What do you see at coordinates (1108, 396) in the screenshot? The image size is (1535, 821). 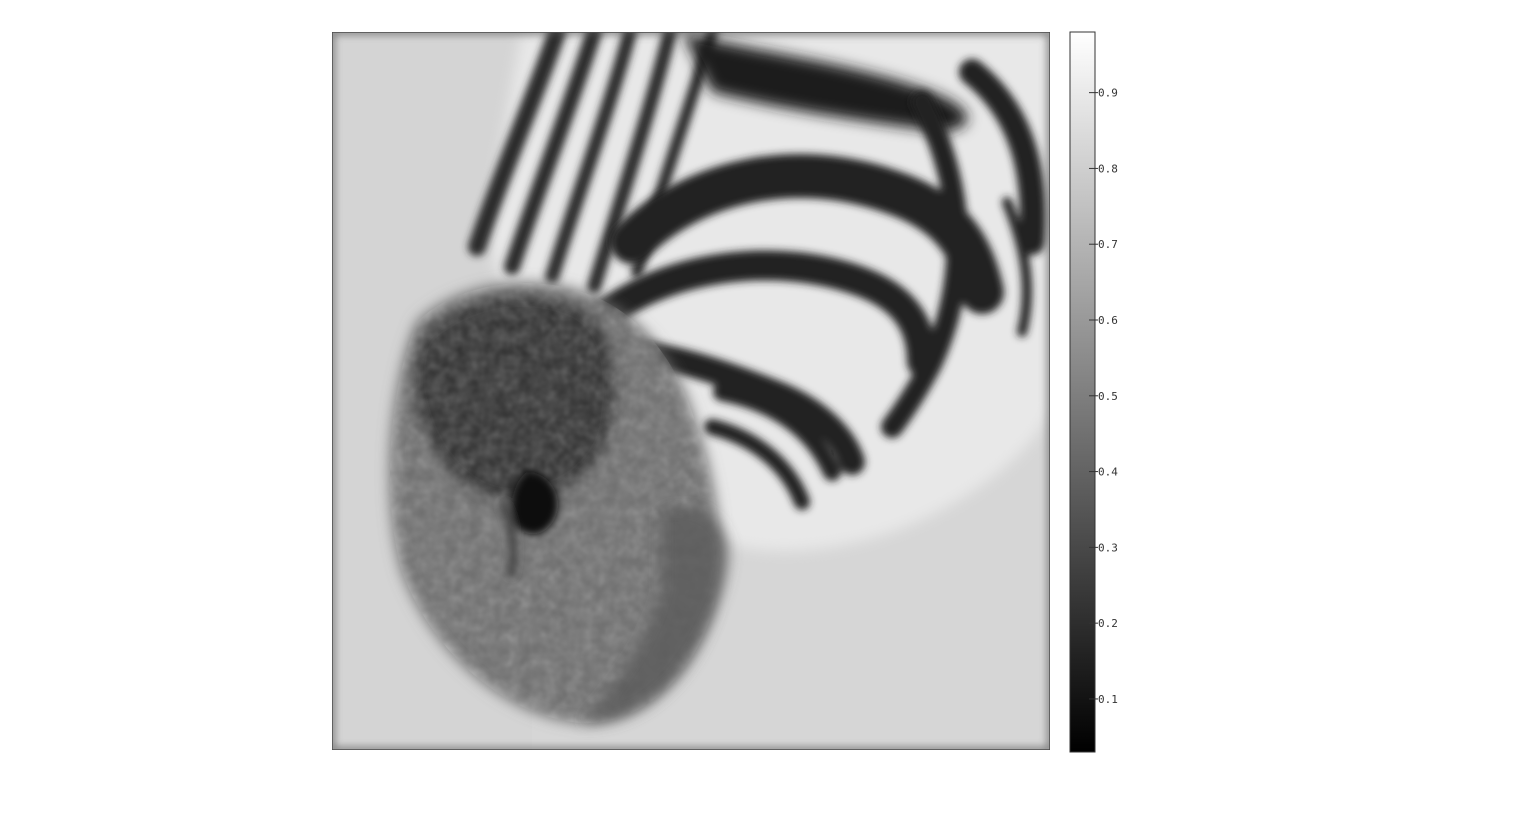 I see `colorbar-tick-label: 0.5` at bounding box center [1108, 396].